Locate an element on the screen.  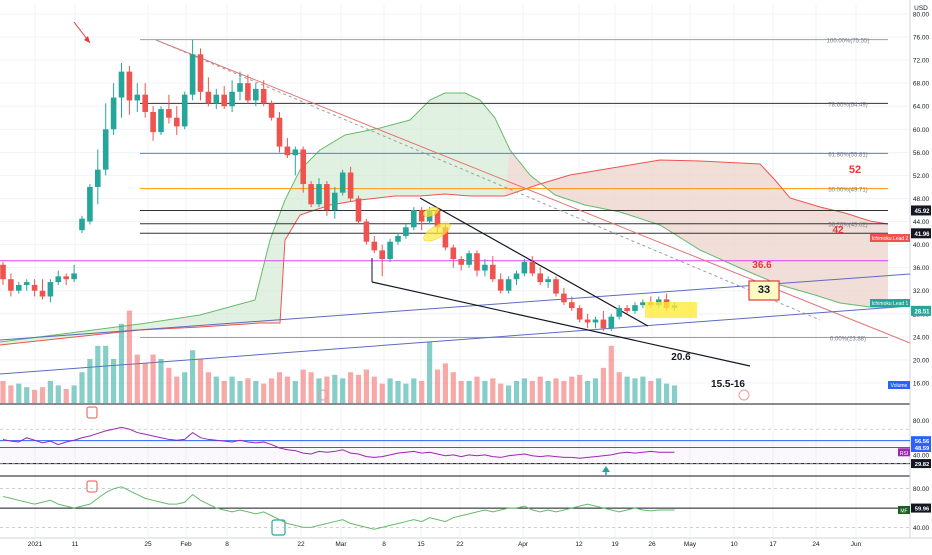
x-tick-label: 15 is located at coordinates (421, 544).